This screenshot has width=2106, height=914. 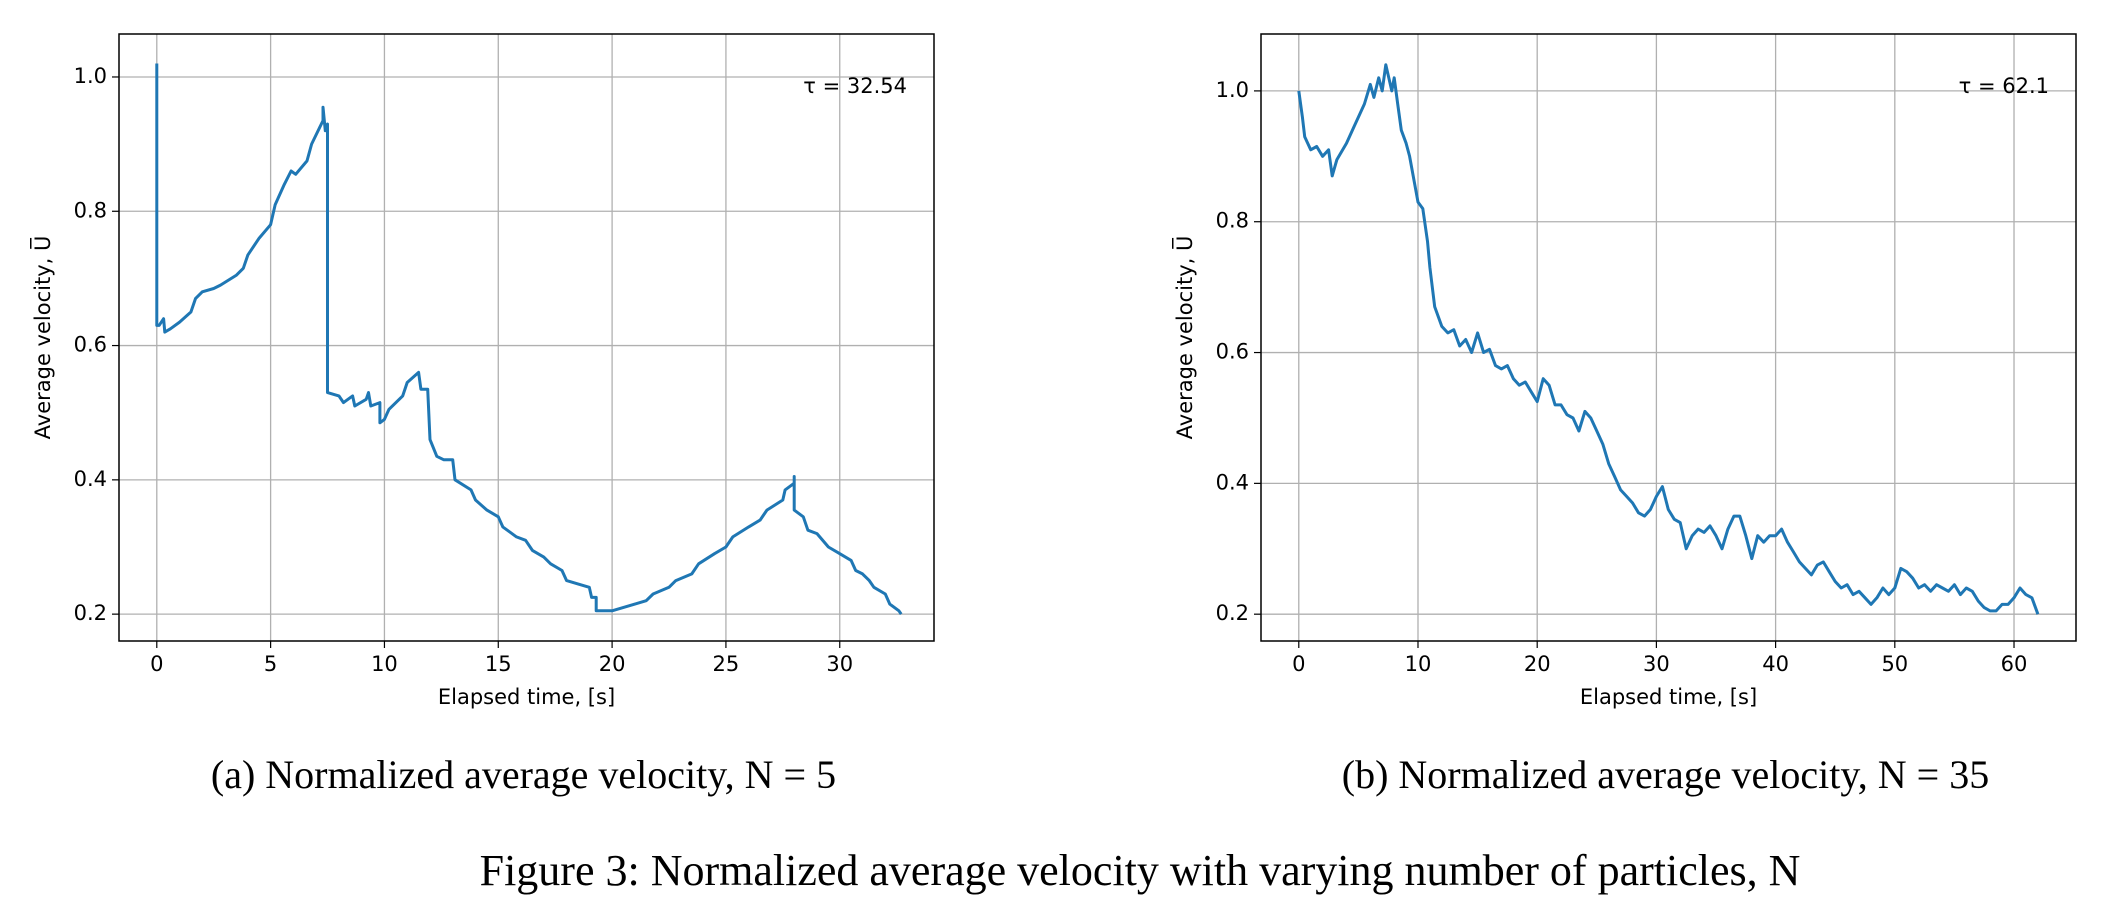 What do you see at coordinates (498, 664) in the screenshot?
I see `x-tick-label: 15` at bounding box center [498, 664].